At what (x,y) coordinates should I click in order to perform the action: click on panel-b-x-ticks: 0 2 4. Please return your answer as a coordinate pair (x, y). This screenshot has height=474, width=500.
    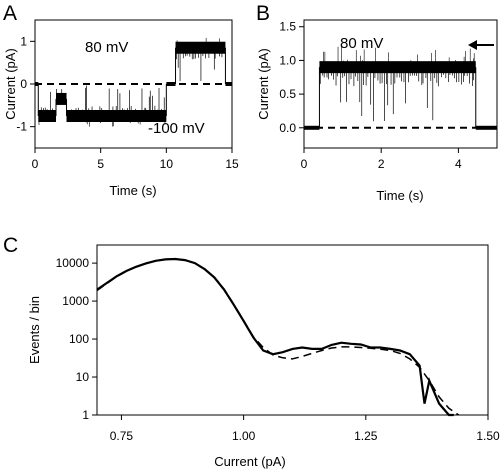
    Looking at the image, I should click on (381, 159).